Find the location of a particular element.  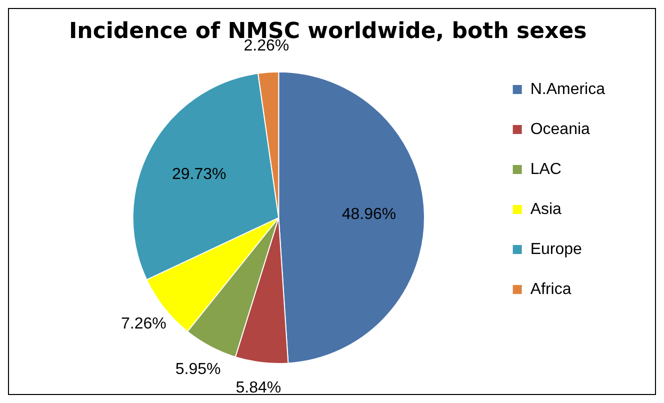

legend-label: Europe is located at coordinates (556, 249).